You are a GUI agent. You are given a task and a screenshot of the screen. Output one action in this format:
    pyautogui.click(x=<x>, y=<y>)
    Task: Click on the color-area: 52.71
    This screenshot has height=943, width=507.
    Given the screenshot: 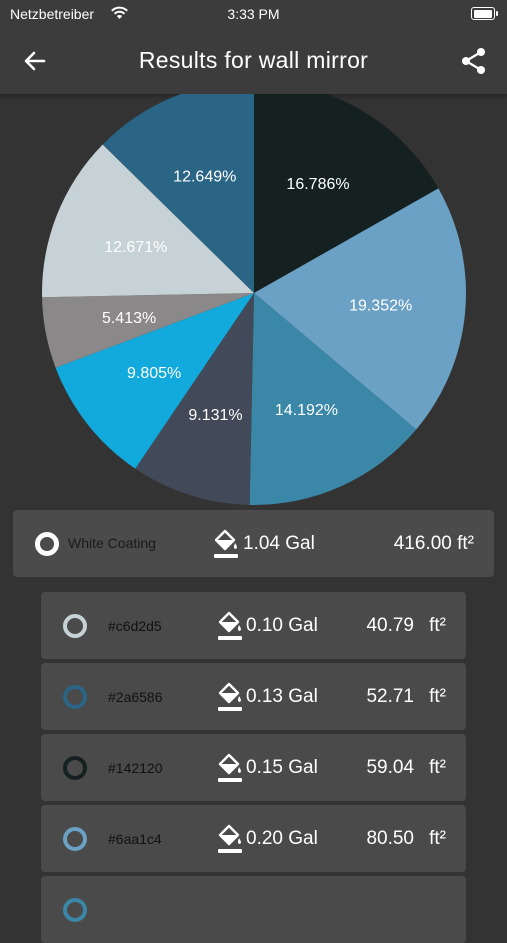 What is the action you would take?
    pyautogui.click(x=390, y=696)
    